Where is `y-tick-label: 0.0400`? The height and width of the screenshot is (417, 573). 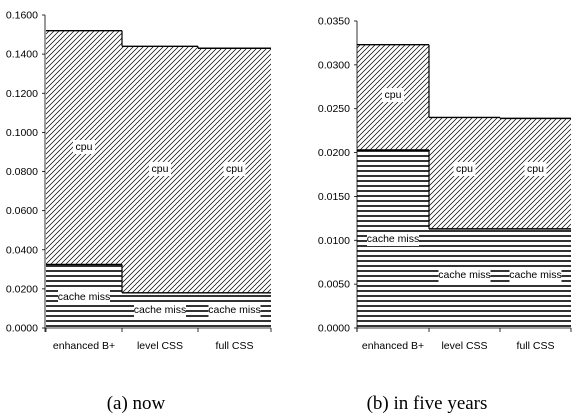
y-tick-label: 0.0400 is located at coordinates (22, 250).